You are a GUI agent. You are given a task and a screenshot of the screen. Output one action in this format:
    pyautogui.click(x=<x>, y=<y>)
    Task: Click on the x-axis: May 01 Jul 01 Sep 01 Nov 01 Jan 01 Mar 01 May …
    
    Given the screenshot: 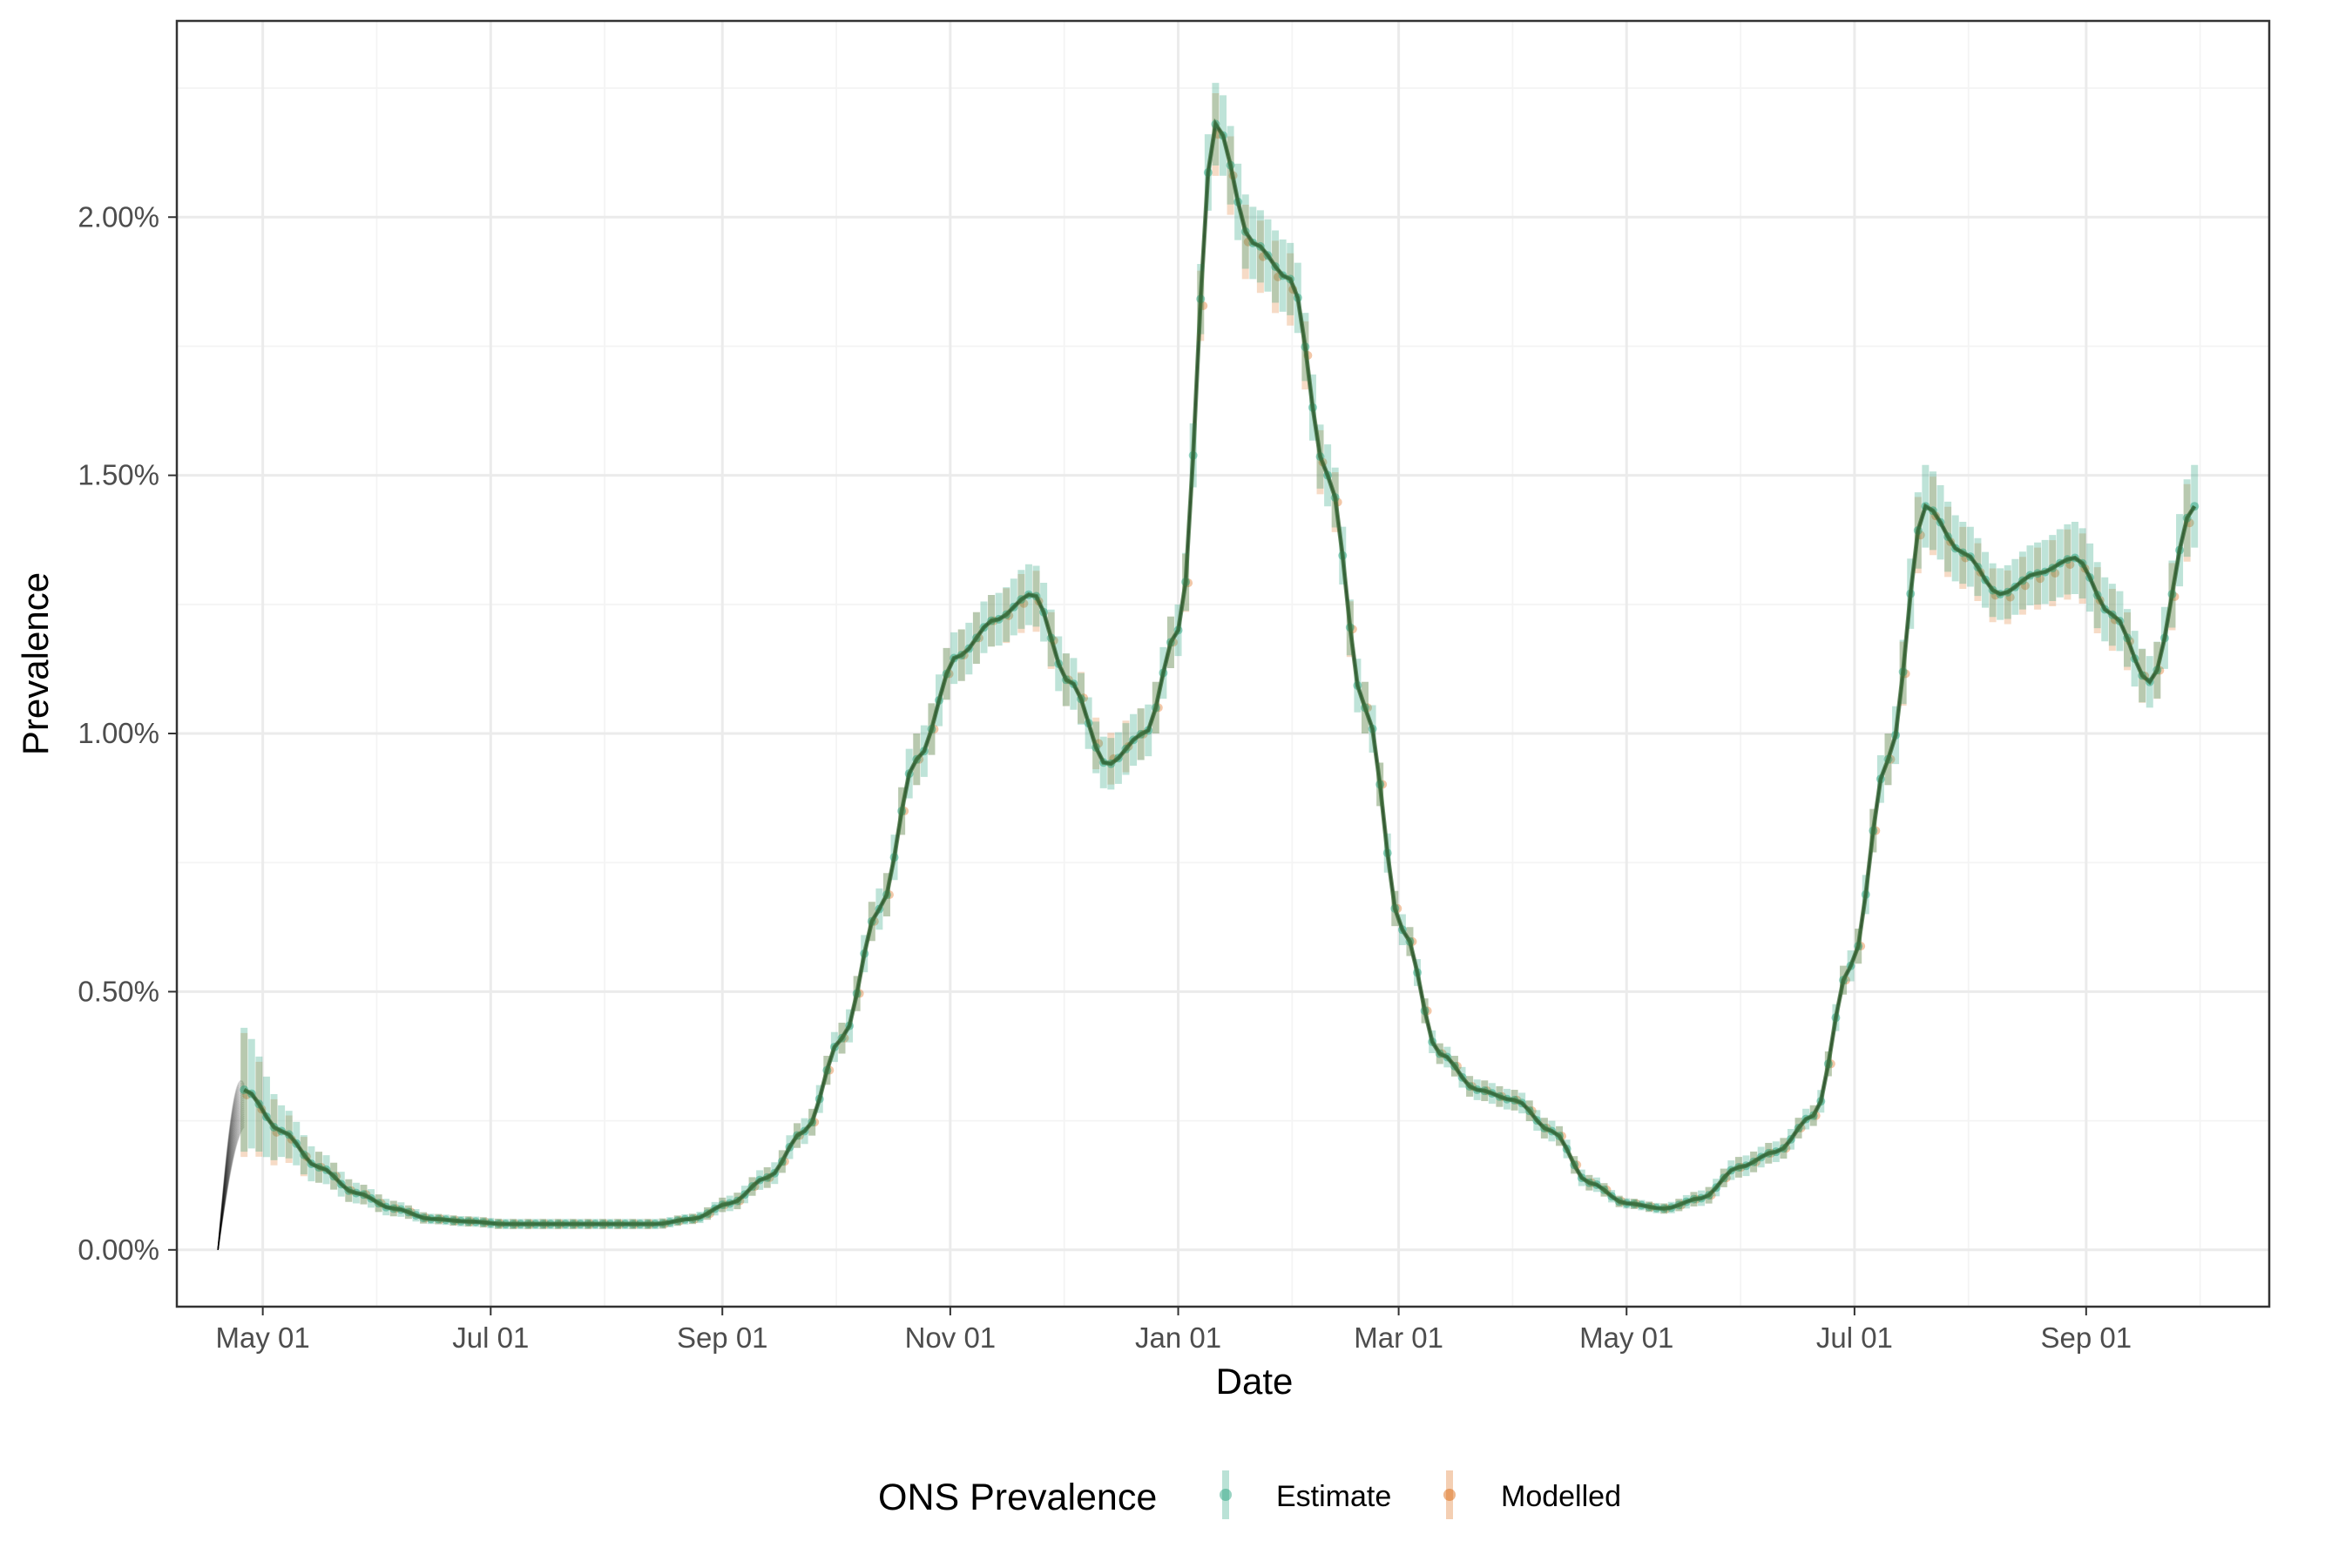 What is the action you would take?
    pyautogui.click(x=1174, y=1330)
    